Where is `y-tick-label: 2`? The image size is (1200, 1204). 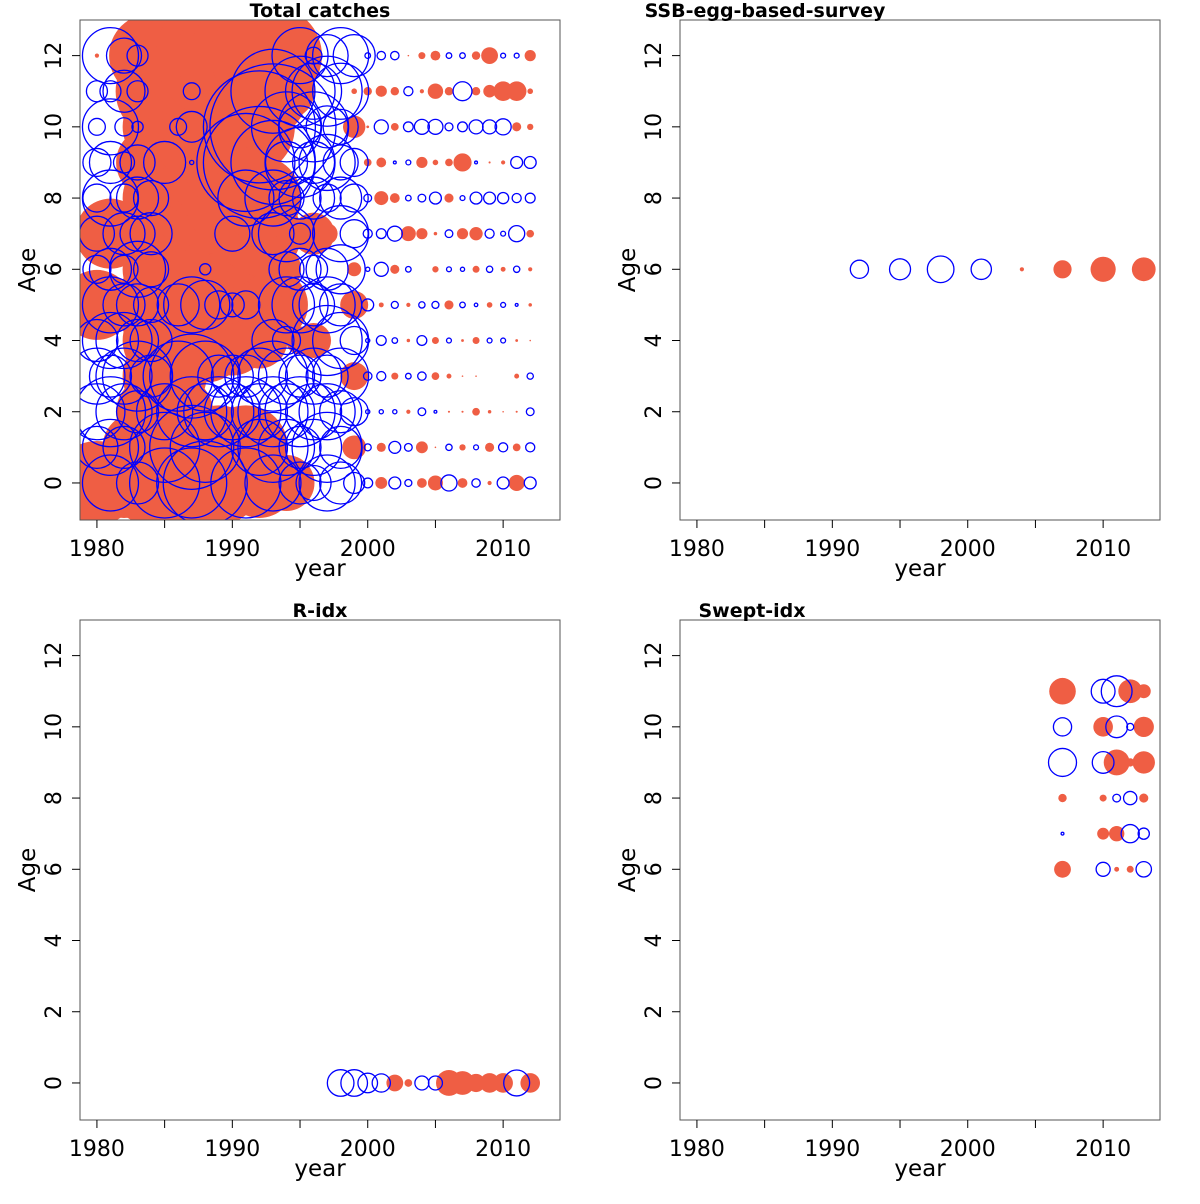 y-tick-label: 2 is located at coordinates (54, 1012).